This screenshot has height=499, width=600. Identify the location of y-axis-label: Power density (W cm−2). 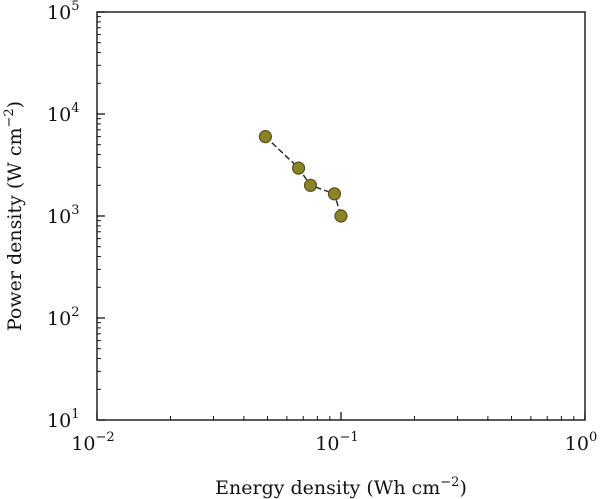
(14, 216).